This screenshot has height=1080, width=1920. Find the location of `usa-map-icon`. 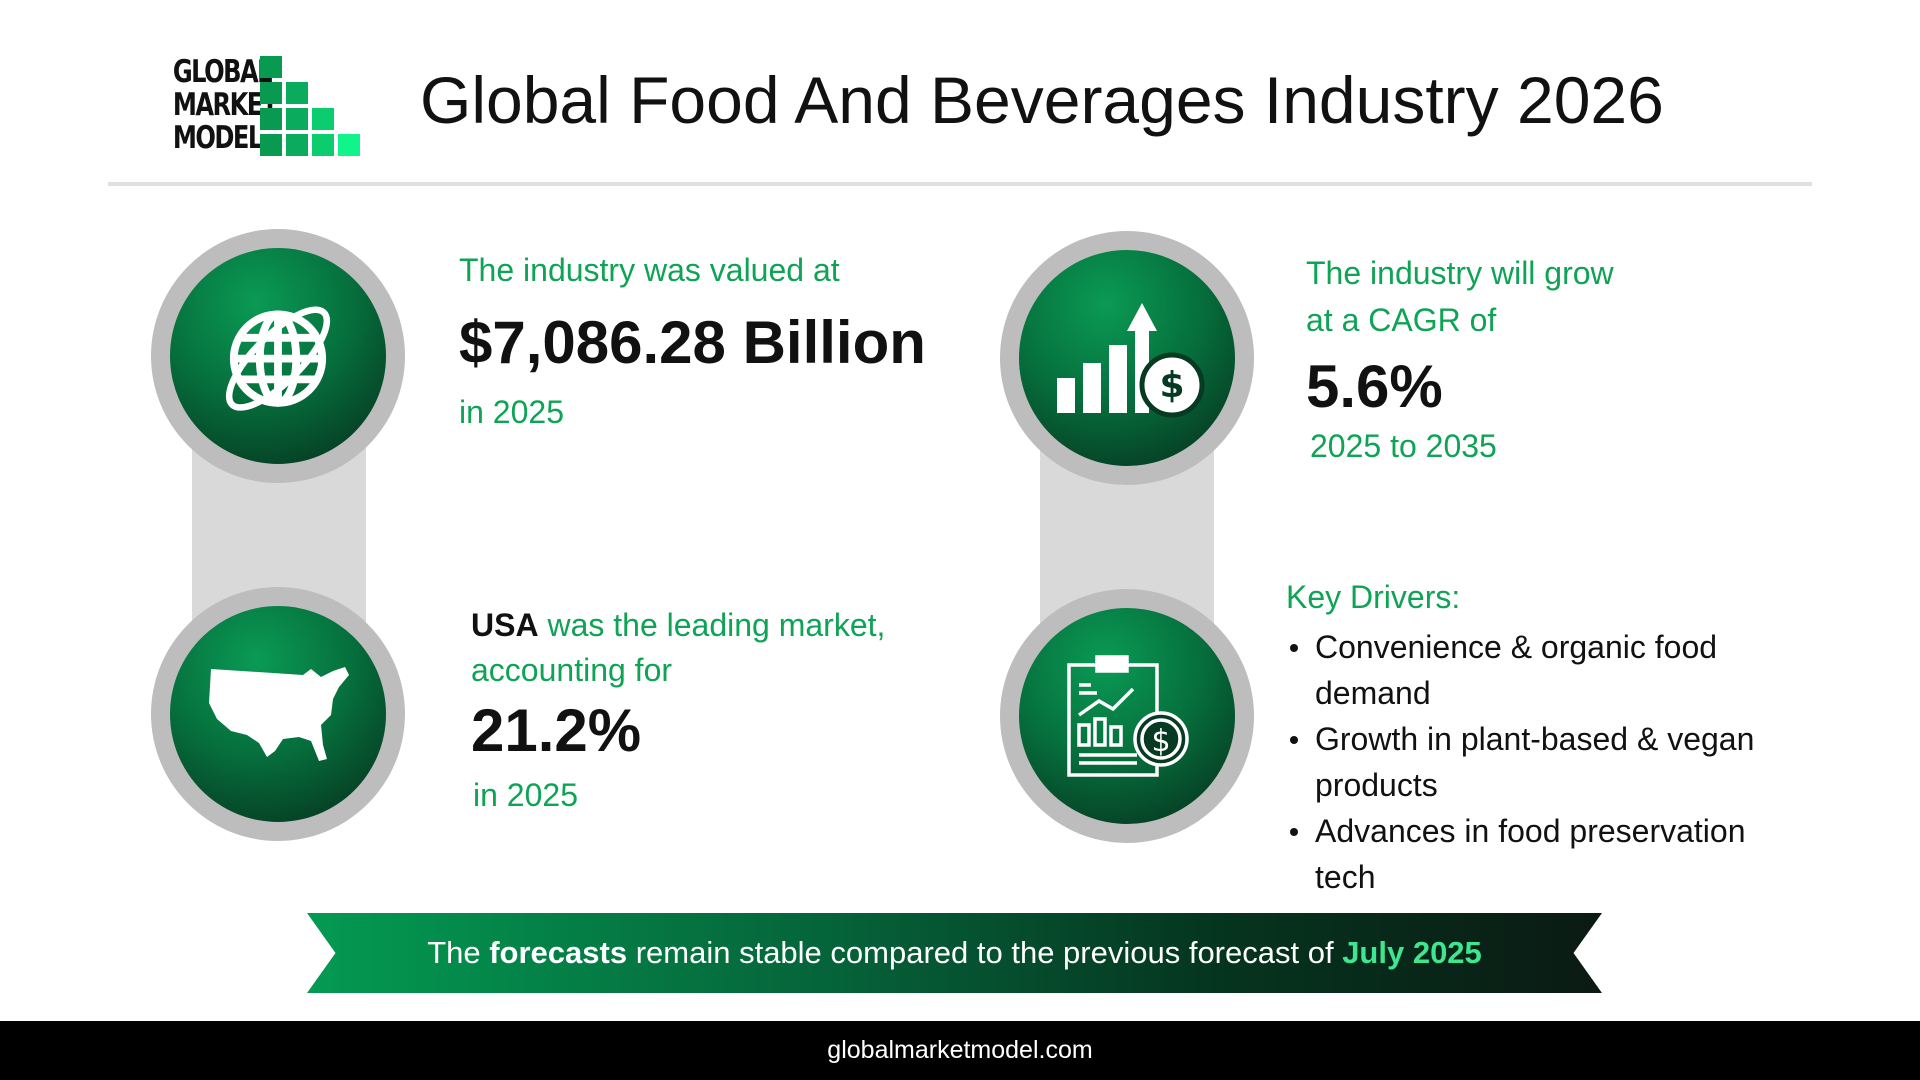

usa-map-icon is located at coordinates (279, 714).